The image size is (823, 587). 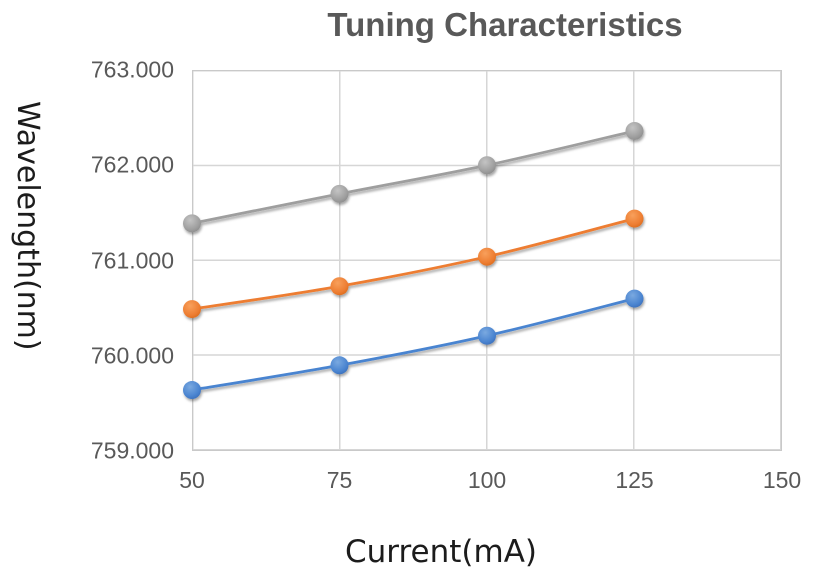 What do you see at coordinates (339, 480) in the screenshot?
I see `x-tick-label: 75` at bounding box center [339, 480].